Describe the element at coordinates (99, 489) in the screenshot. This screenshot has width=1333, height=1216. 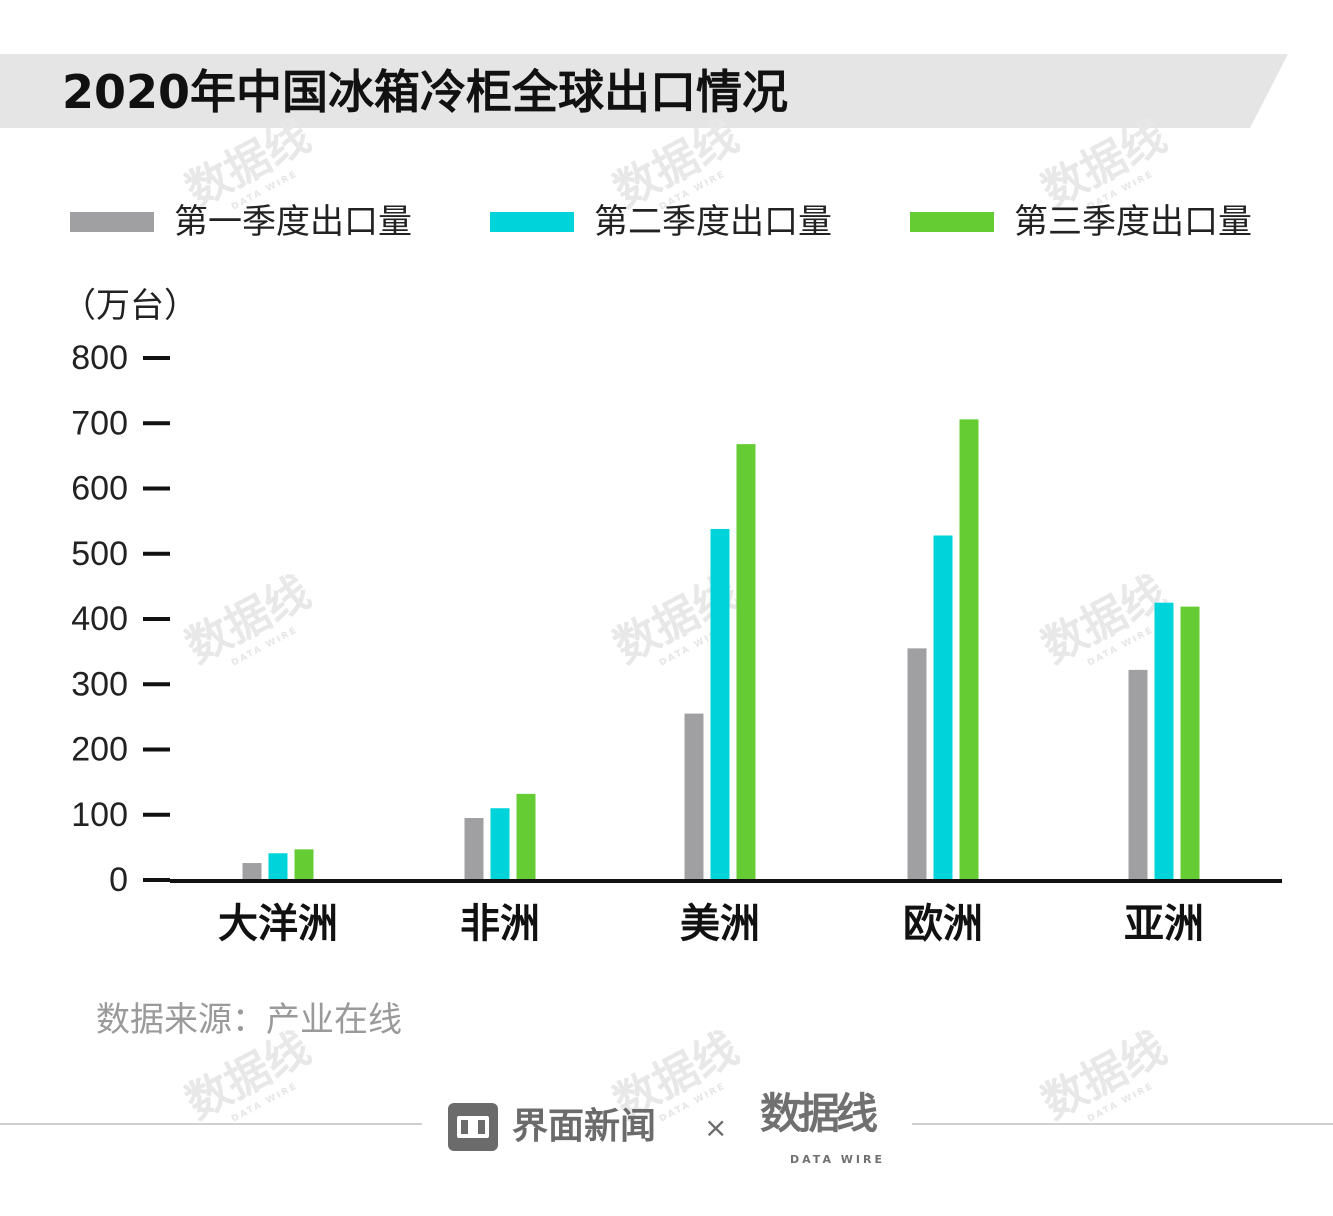
I see `y-tick-label: 600` at that location.